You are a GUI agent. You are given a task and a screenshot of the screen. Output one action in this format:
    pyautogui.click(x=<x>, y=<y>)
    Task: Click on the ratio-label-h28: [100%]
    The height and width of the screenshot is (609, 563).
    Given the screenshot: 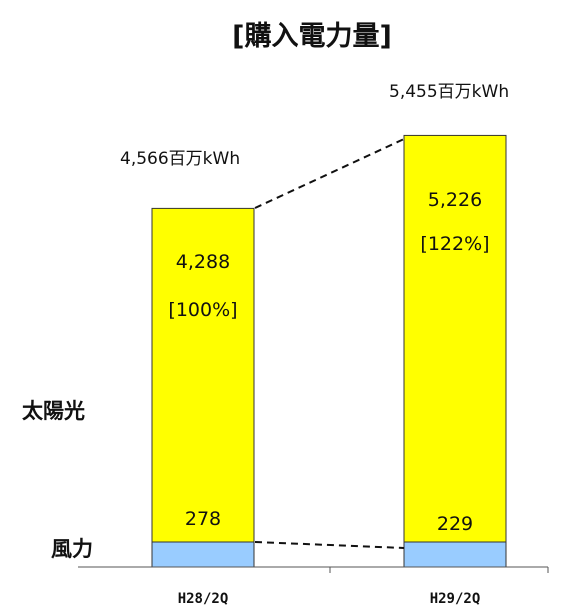 What is the action you would take?
    pyautogui.click(x=202, y=310)
    